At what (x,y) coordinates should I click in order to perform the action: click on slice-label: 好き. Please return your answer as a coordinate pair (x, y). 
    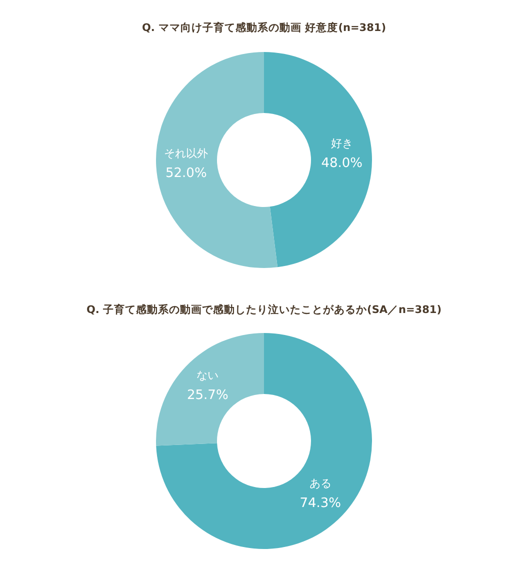
    Looking at the image, I should click on (341, 143).